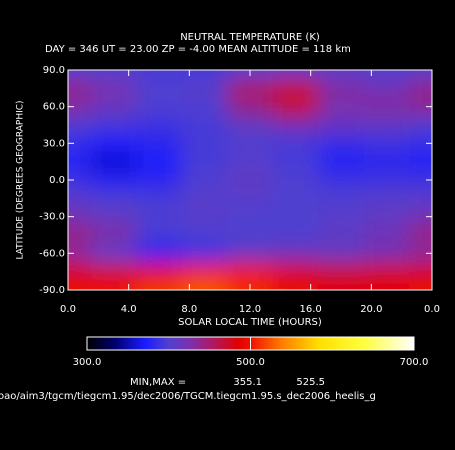  Describe the element at coordinates (414, 362) in the screenshot. I see `colorbar-tick-label: 700.0` at that location.